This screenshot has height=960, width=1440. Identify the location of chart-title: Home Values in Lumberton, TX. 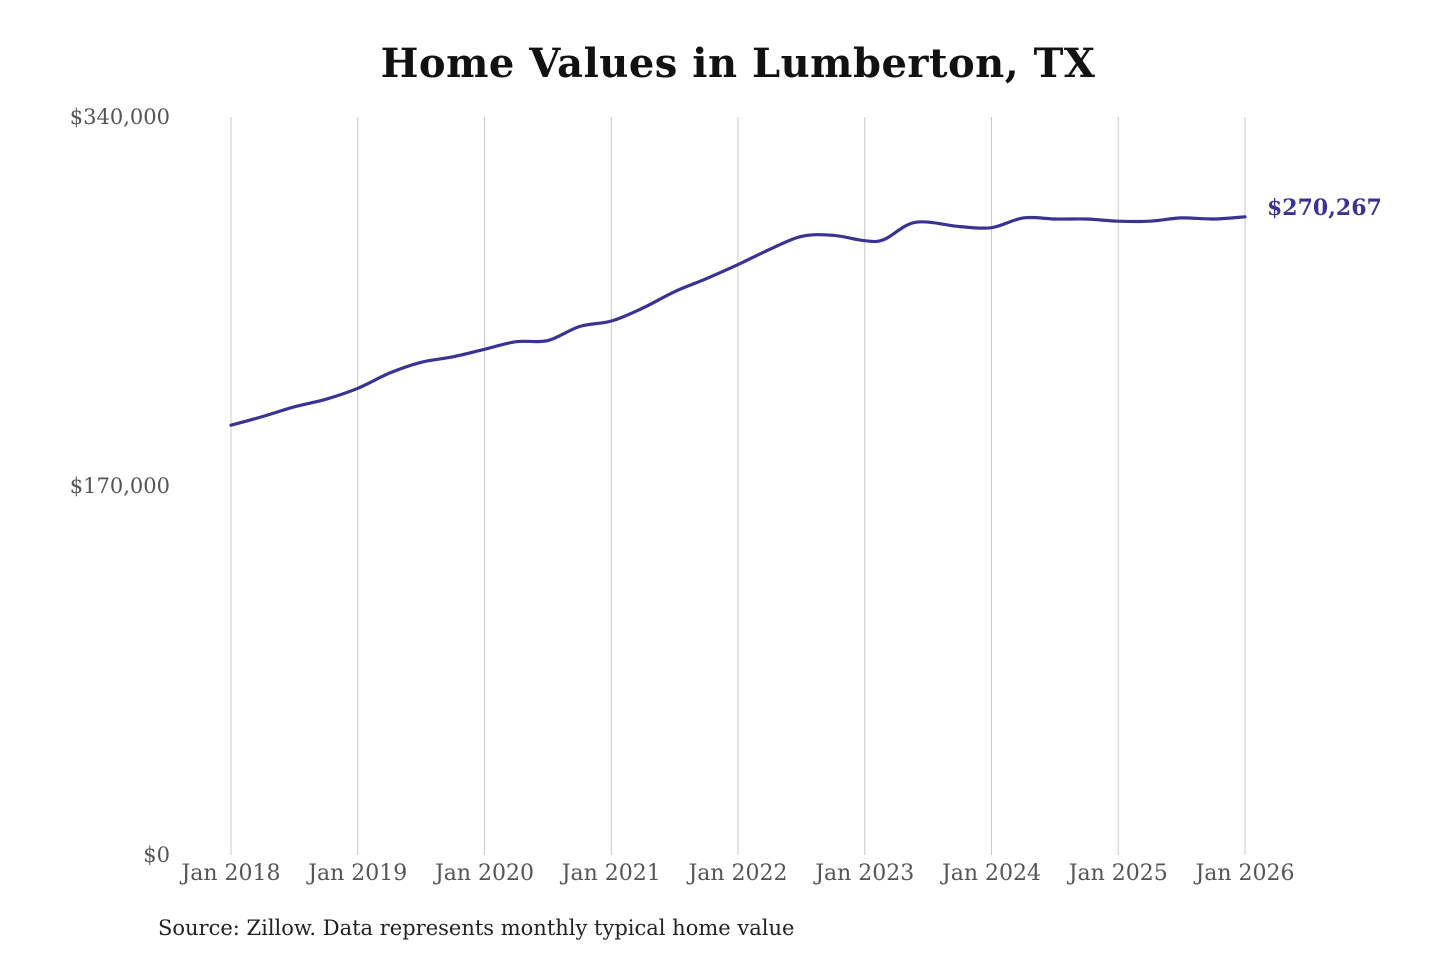
(738, 63).